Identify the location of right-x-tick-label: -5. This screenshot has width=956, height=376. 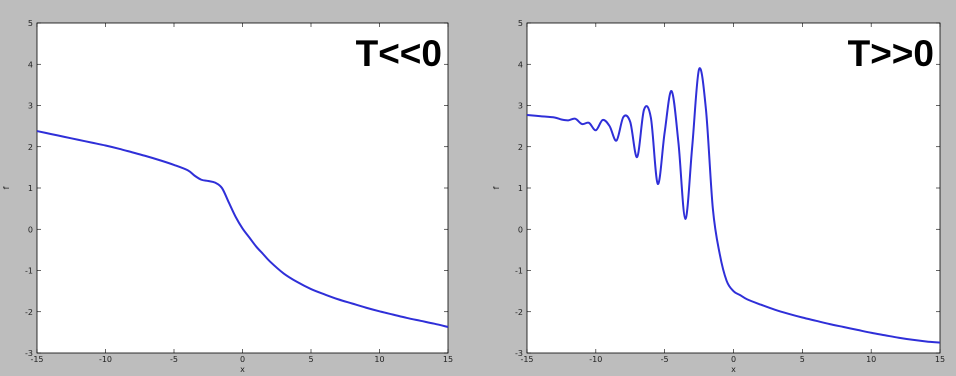
(665, 359).